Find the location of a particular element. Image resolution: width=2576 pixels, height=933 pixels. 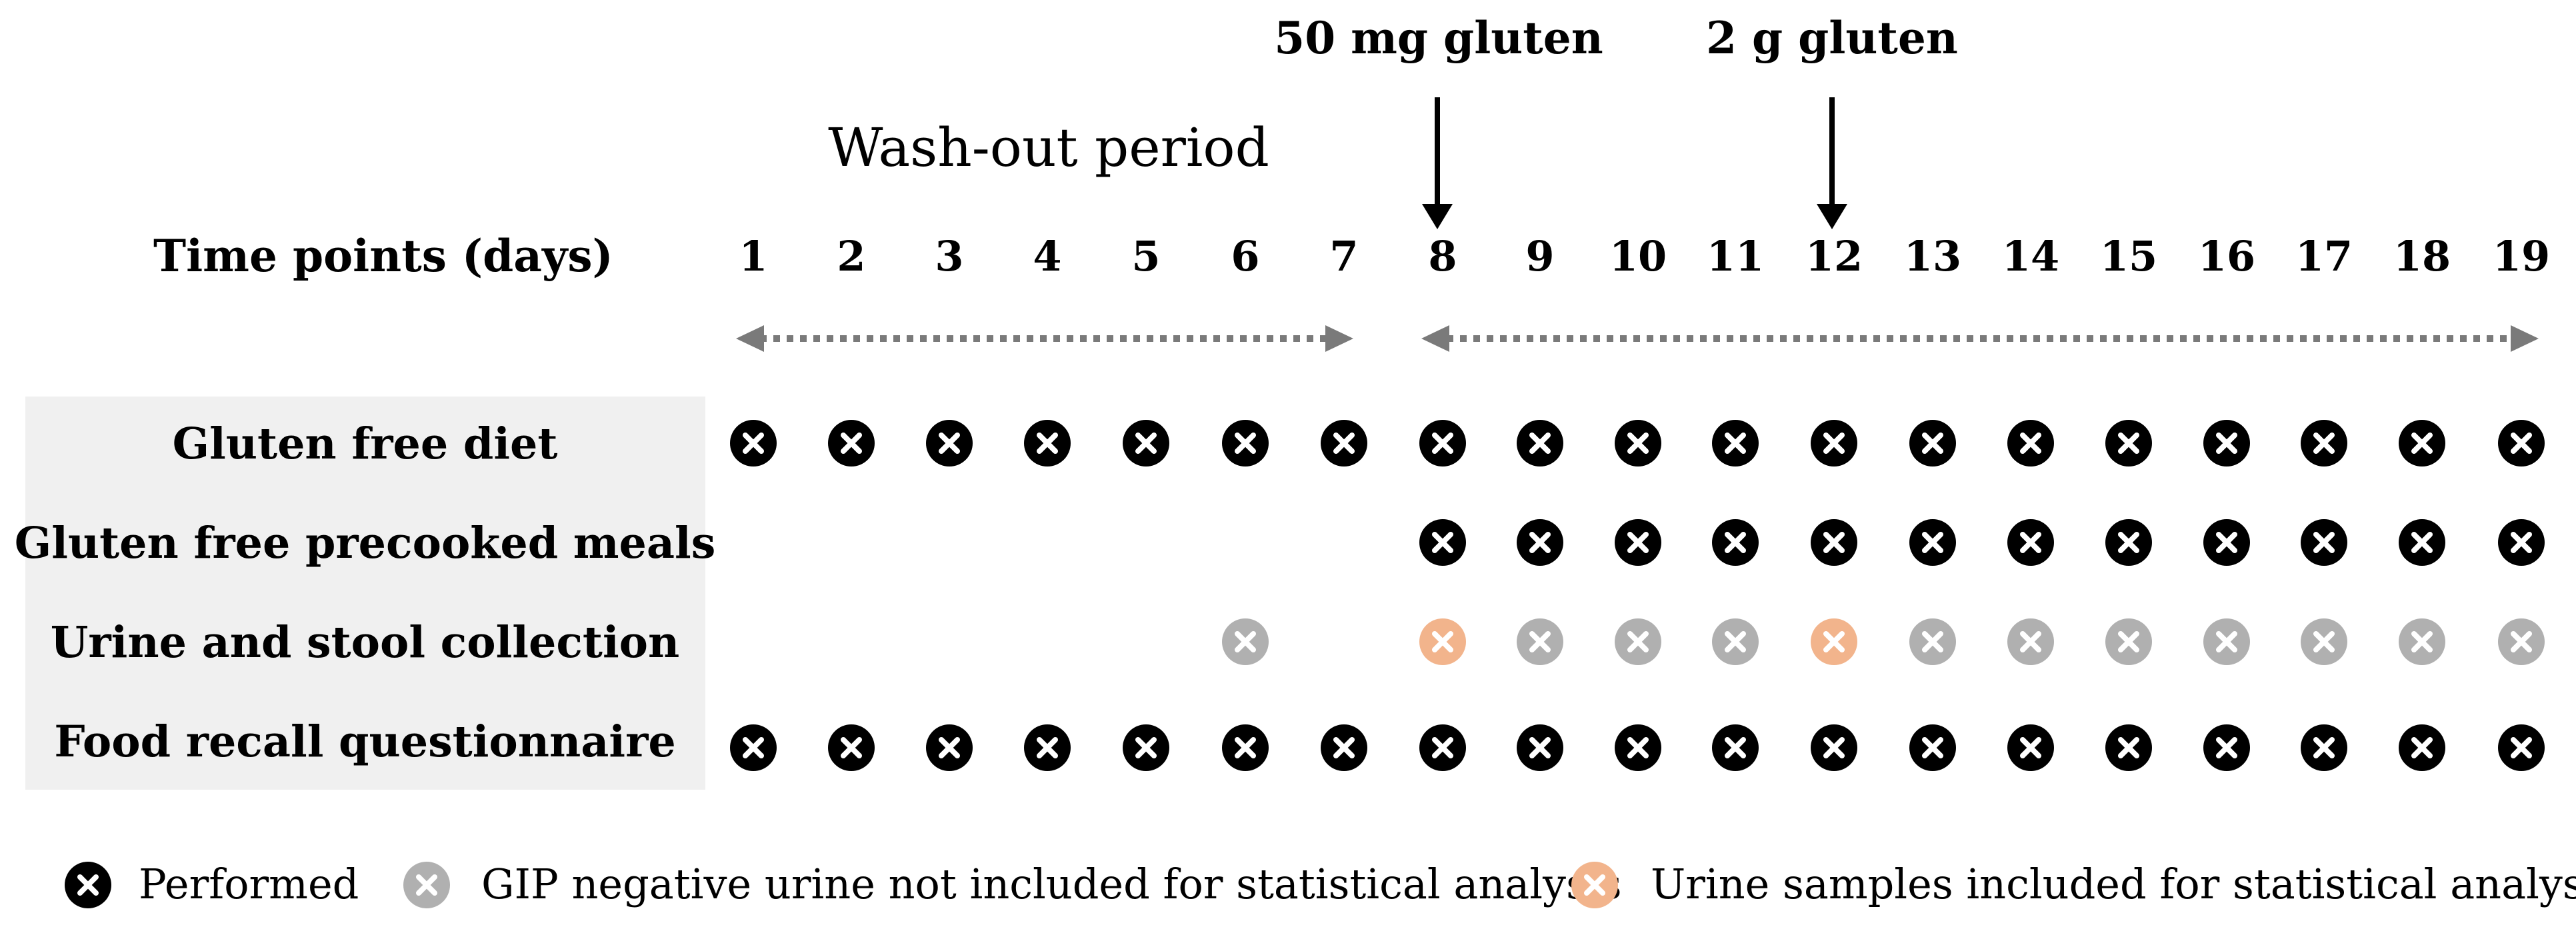

dose-50mg-label: 50 mg gluten is located at coordinates (1438, 38).